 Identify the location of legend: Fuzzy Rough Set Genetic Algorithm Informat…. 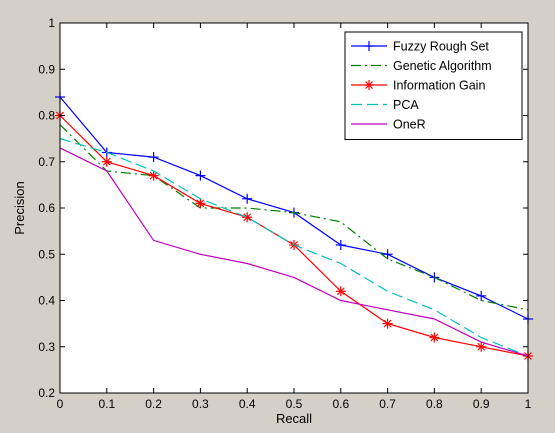
(433, 85).